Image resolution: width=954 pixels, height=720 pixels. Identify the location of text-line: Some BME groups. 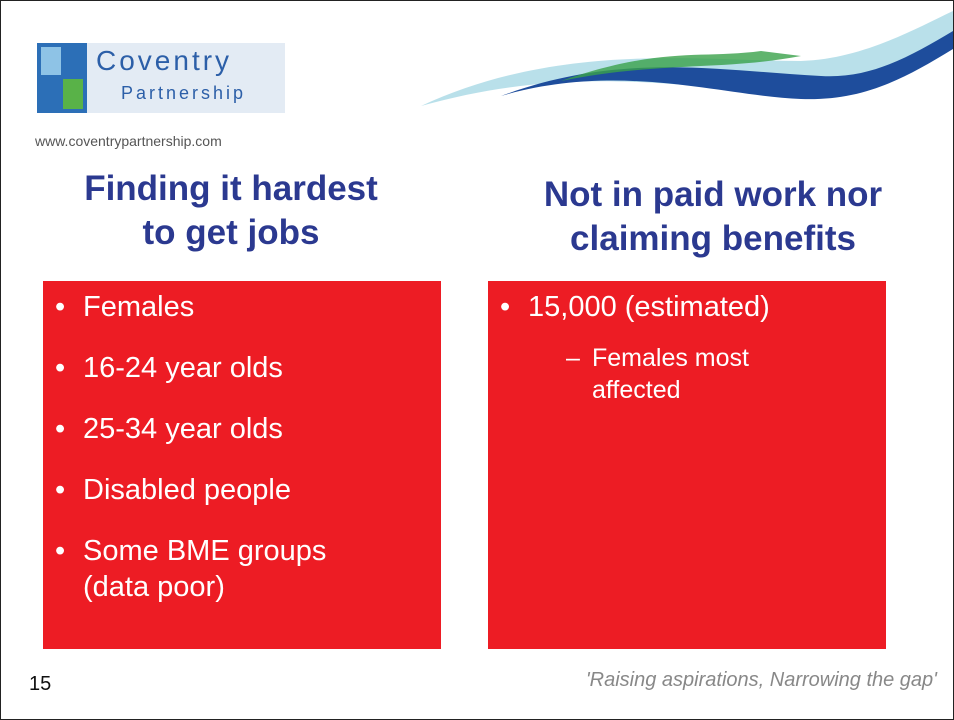
(205, 551).